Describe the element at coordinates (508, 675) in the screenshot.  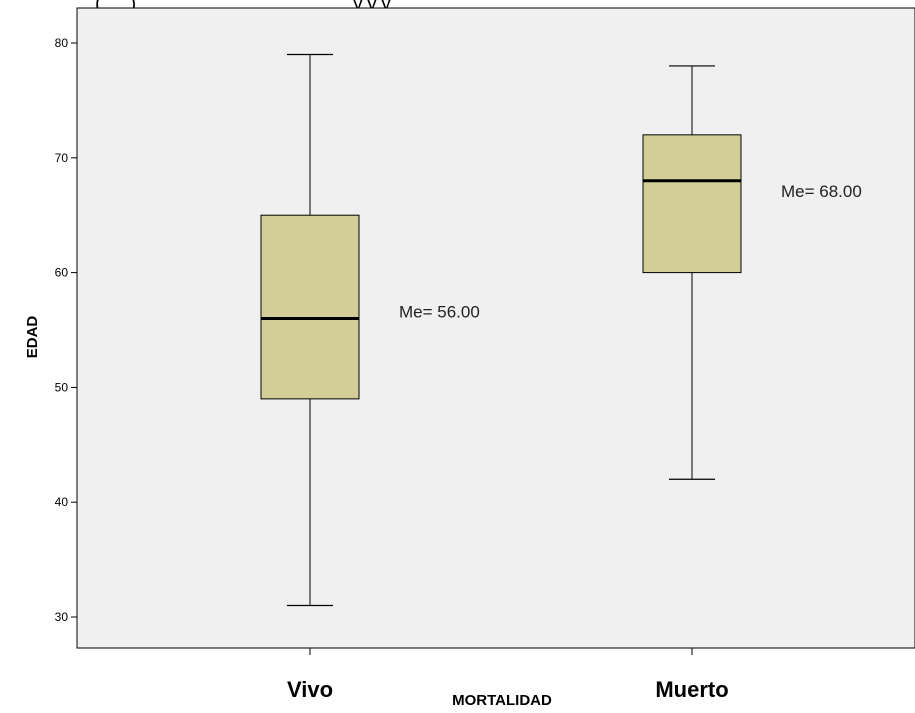
I see `x-axis: Vivo Muerto` at that location.